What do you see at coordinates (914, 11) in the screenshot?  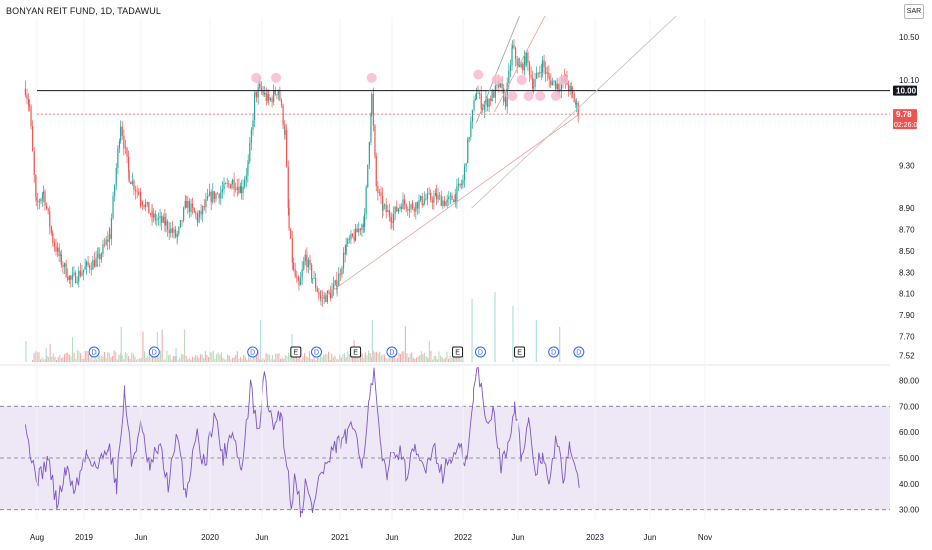 I see `currency-badge: SAR` at bounding box center [914, 11].